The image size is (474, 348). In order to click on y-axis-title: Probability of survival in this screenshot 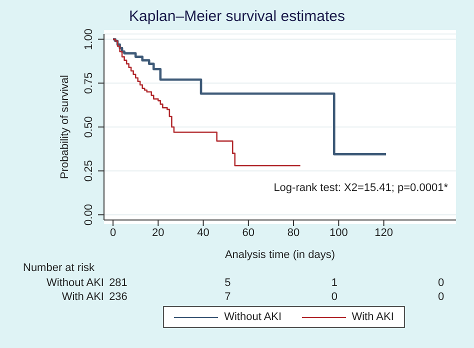, I will do `click(64, 127)`.